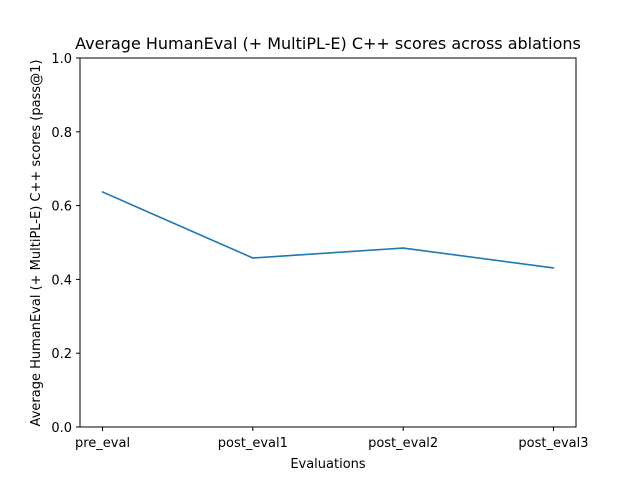 Image resolution: width=640 pixels, height=480 pixels. I want to click on series-line, so click(328, 230).